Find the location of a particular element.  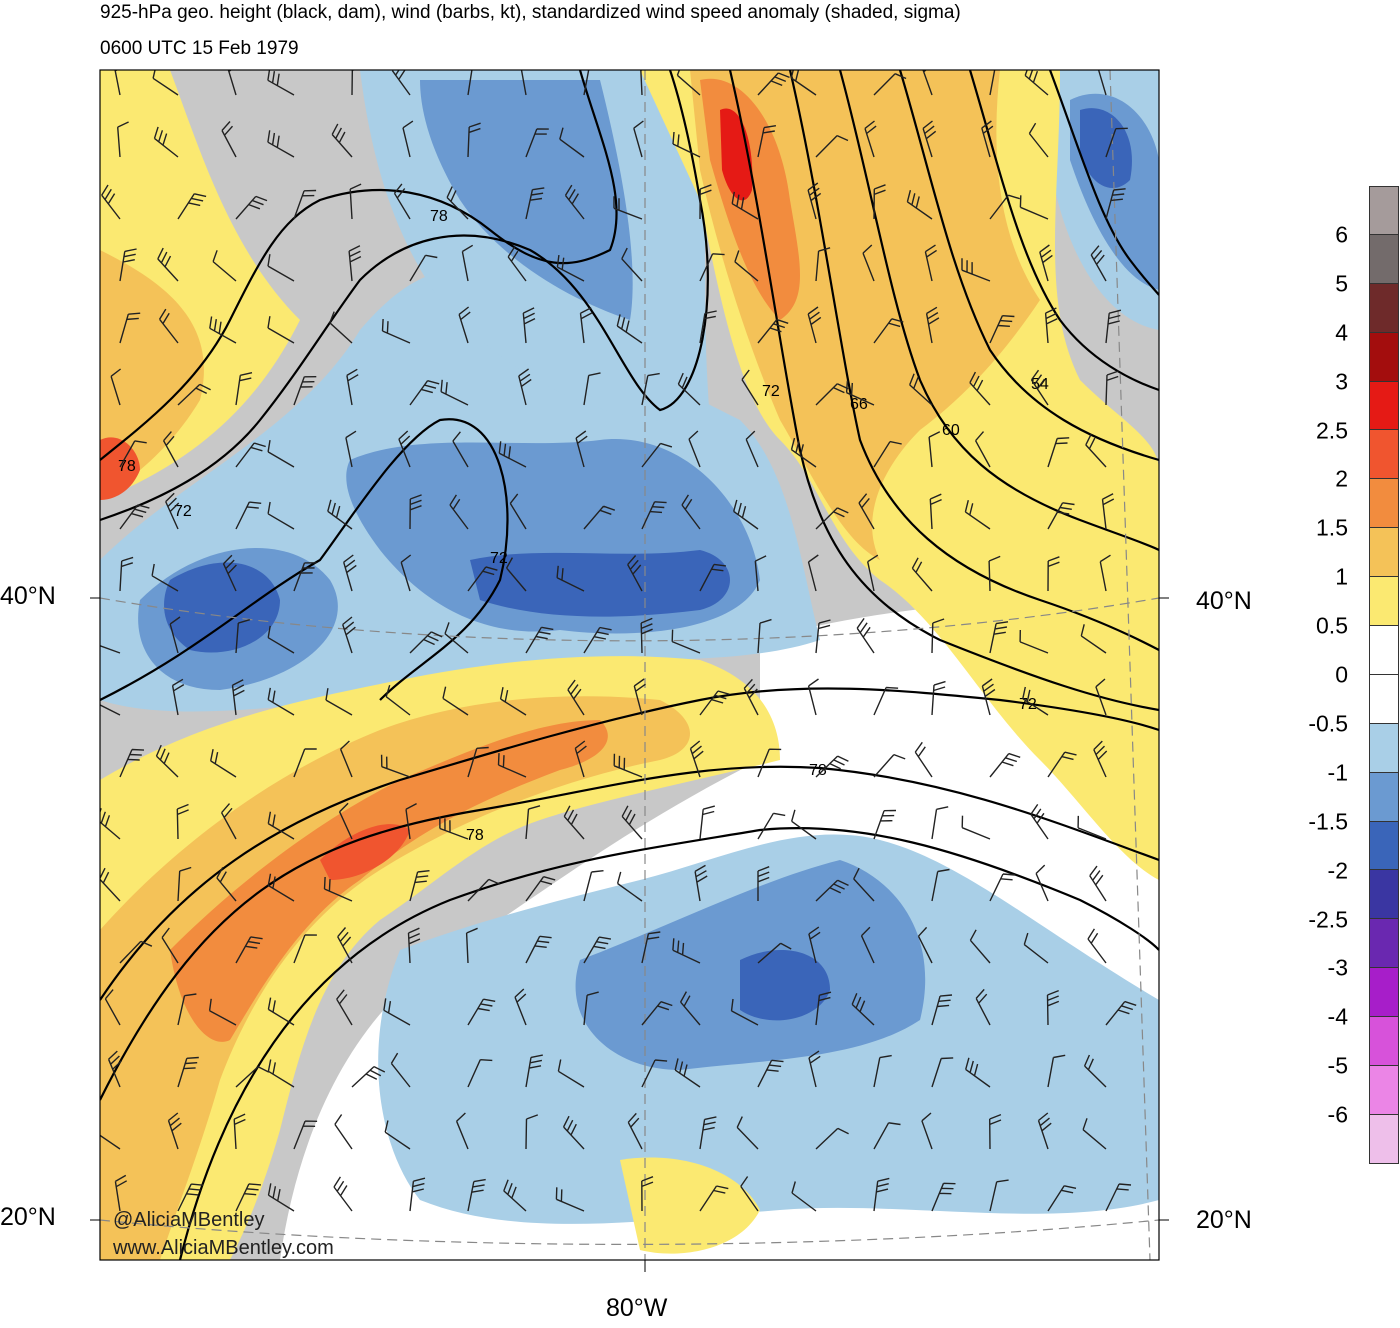

lon-label-80w: 80°W is located at coordinates (637, 1308).